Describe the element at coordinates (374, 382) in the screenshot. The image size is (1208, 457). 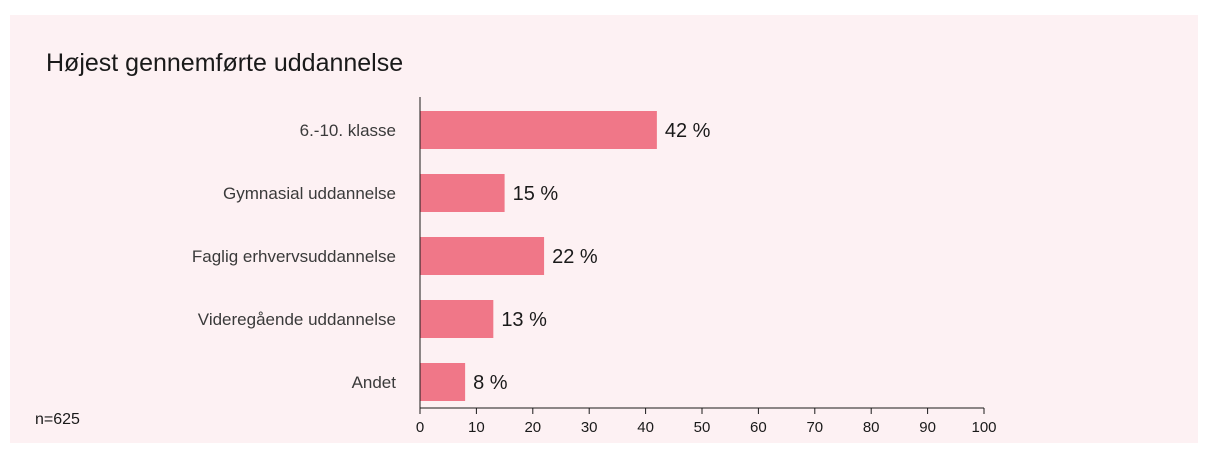
I see `category-label-4: Andet` at that location.